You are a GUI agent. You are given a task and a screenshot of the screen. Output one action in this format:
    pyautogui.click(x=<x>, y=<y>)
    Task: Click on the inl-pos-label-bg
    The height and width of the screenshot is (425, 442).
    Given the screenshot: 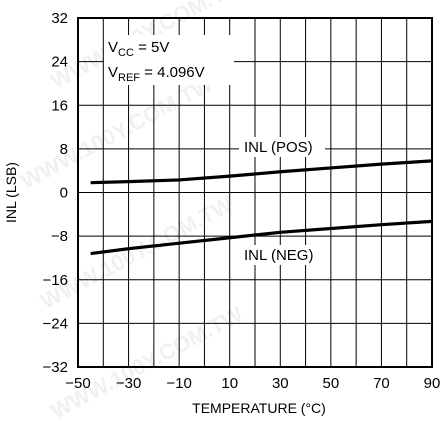 What is the action you would take?
    pyautogui.click(x=282, y=147)
    